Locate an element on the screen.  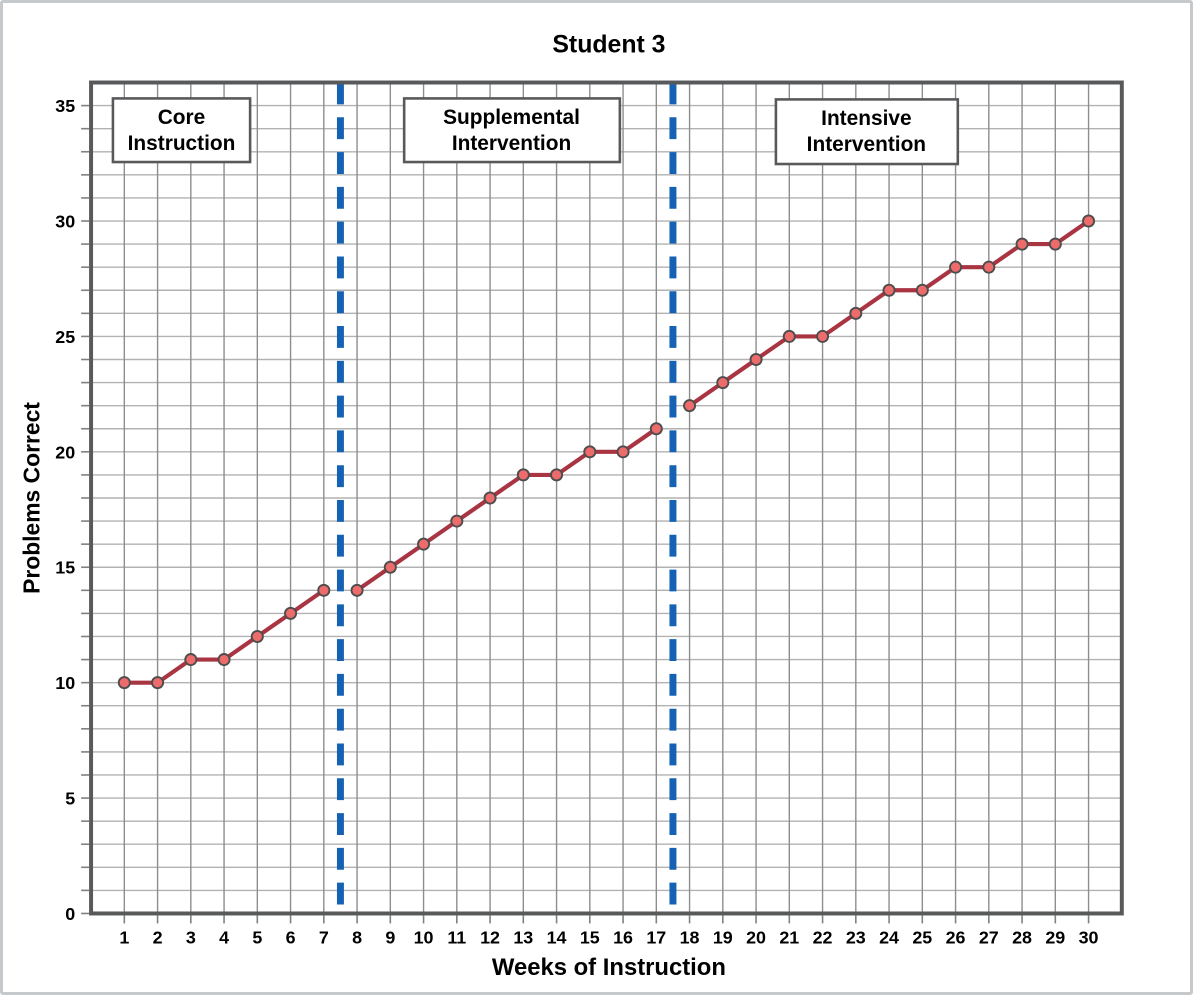
x-tick-label: 2 is located at coordinates (158, 937).